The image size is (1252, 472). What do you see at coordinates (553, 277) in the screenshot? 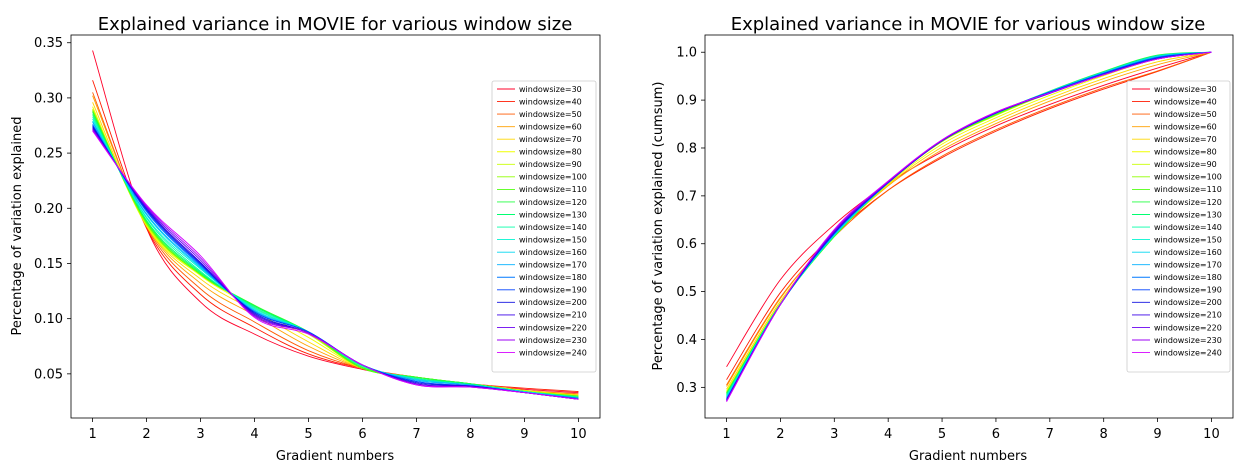
I see `chart-left-legend-label: windowsize=180` at bounding box center [553, 277].